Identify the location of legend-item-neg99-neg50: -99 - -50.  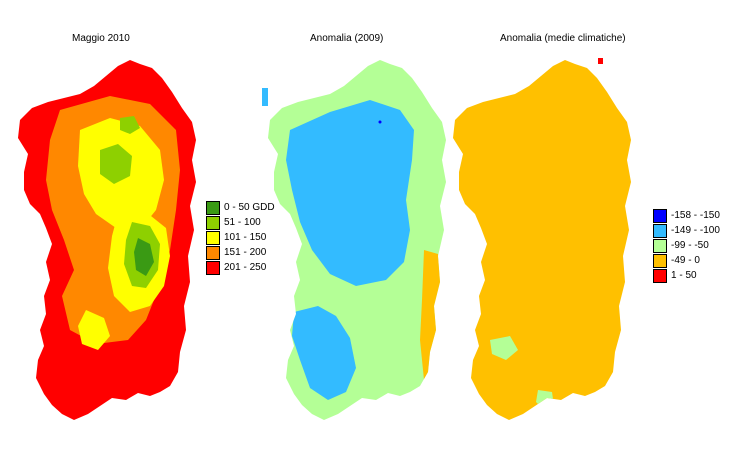
(686, 245).